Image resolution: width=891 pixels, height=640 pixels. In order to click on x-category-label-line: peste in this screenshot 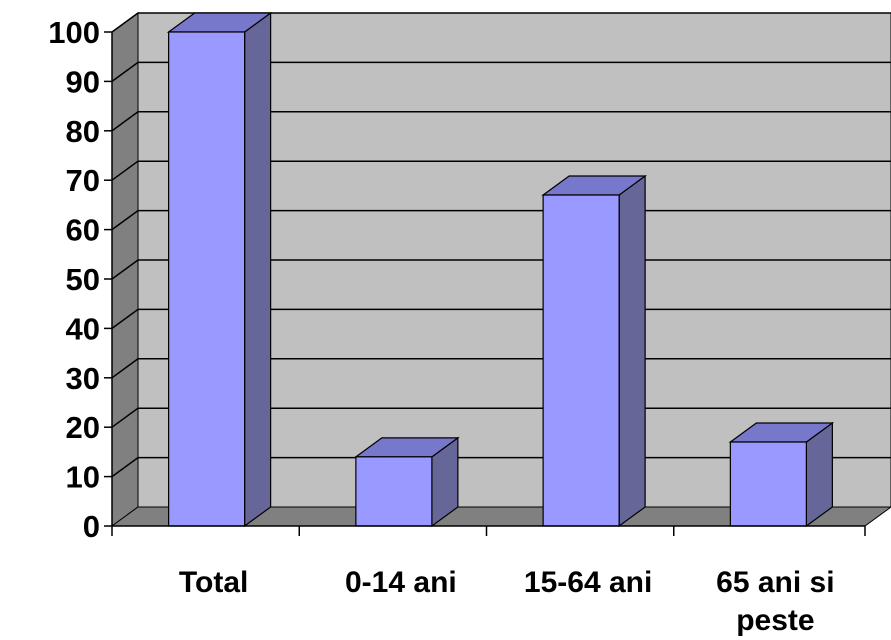, I will do `click(775, 620)`.